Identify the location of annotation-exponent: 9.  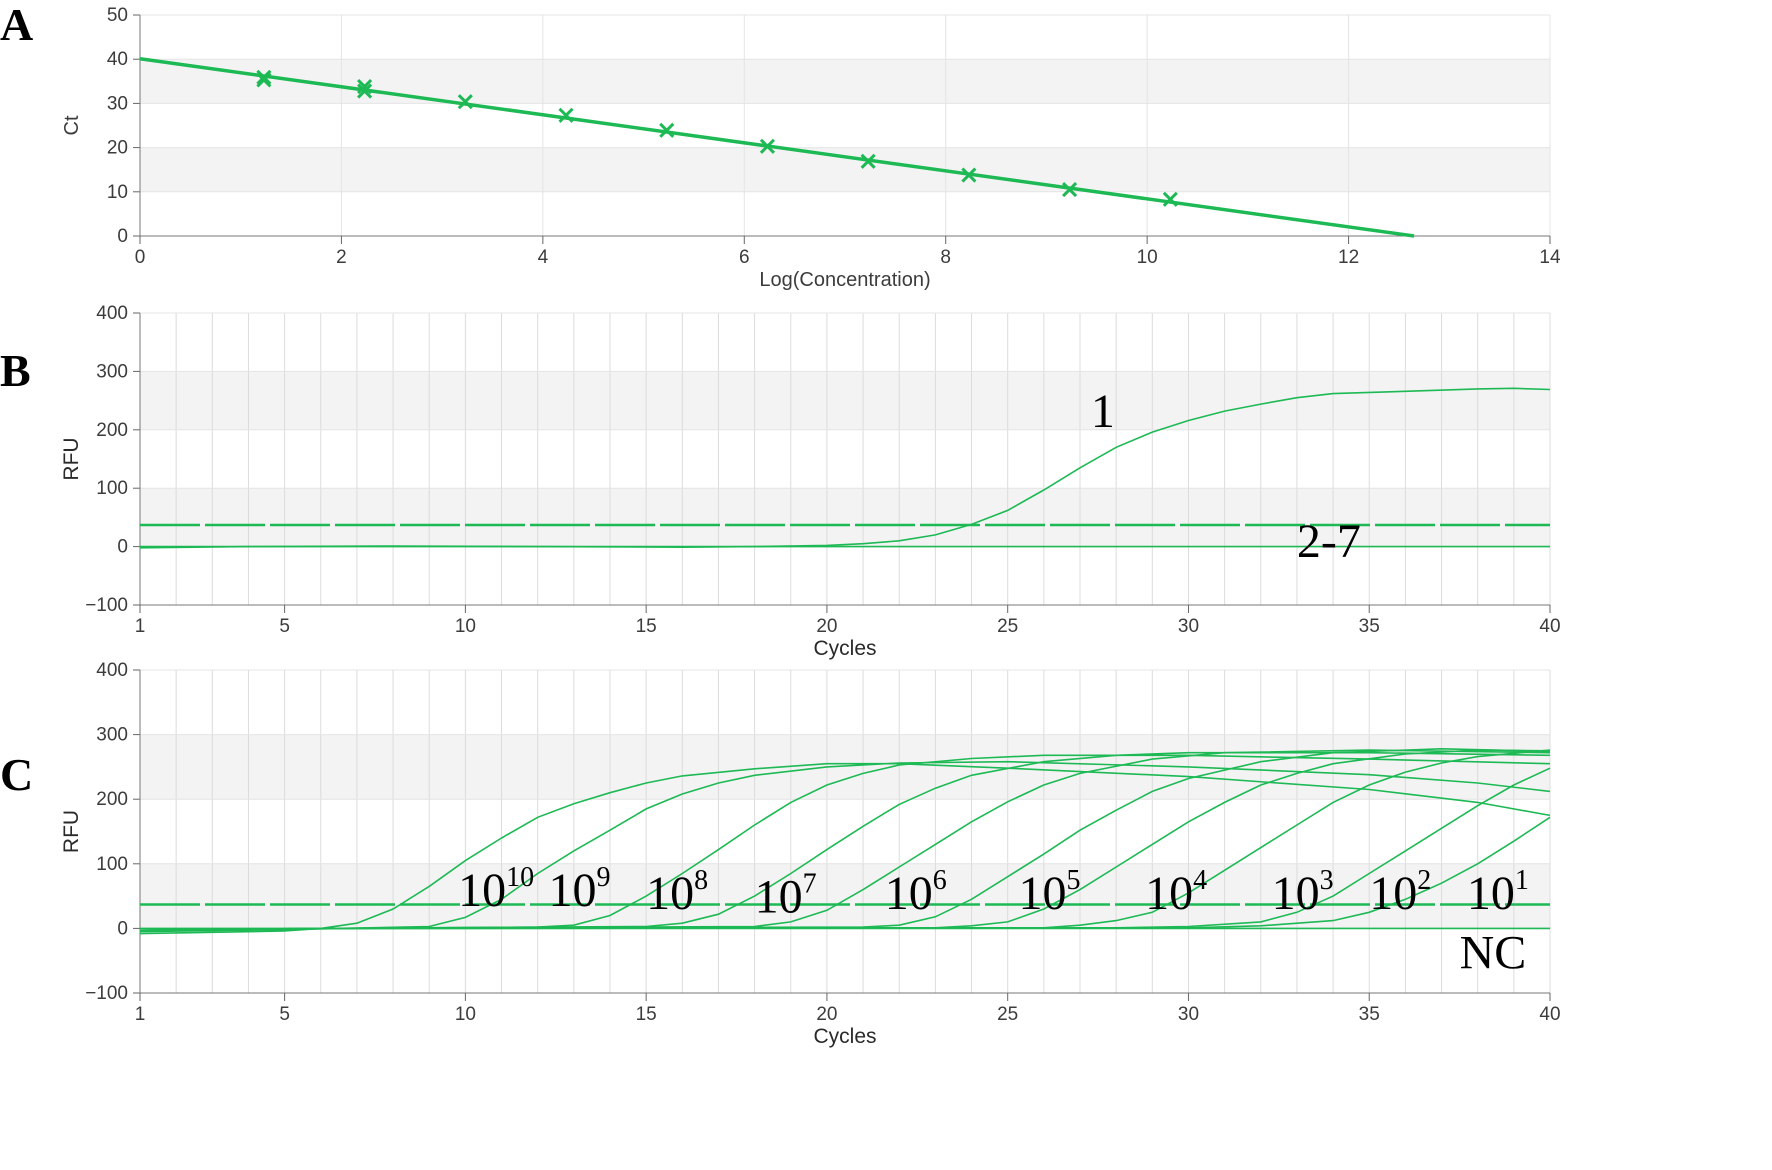
(604, 877).